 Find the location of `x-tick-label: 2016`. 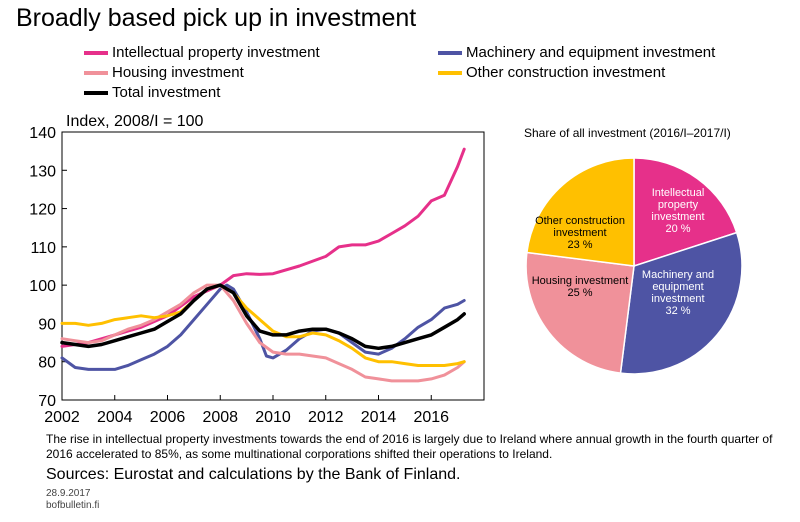

x-tick-label: 2016 is located at coordinates (431, 417).